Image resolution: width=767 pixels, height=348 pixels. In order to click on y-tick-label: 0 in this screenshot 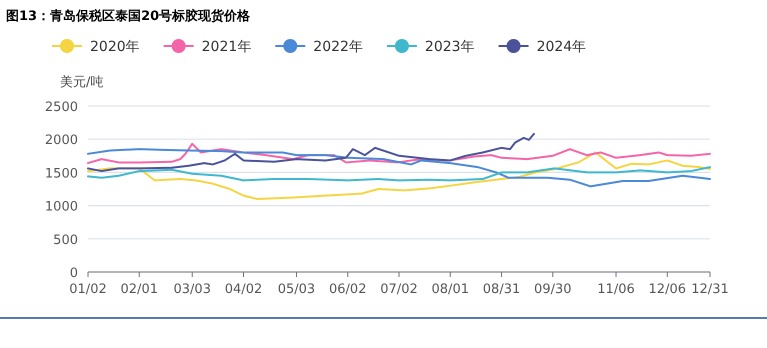, I will do `click(74, 273)`.